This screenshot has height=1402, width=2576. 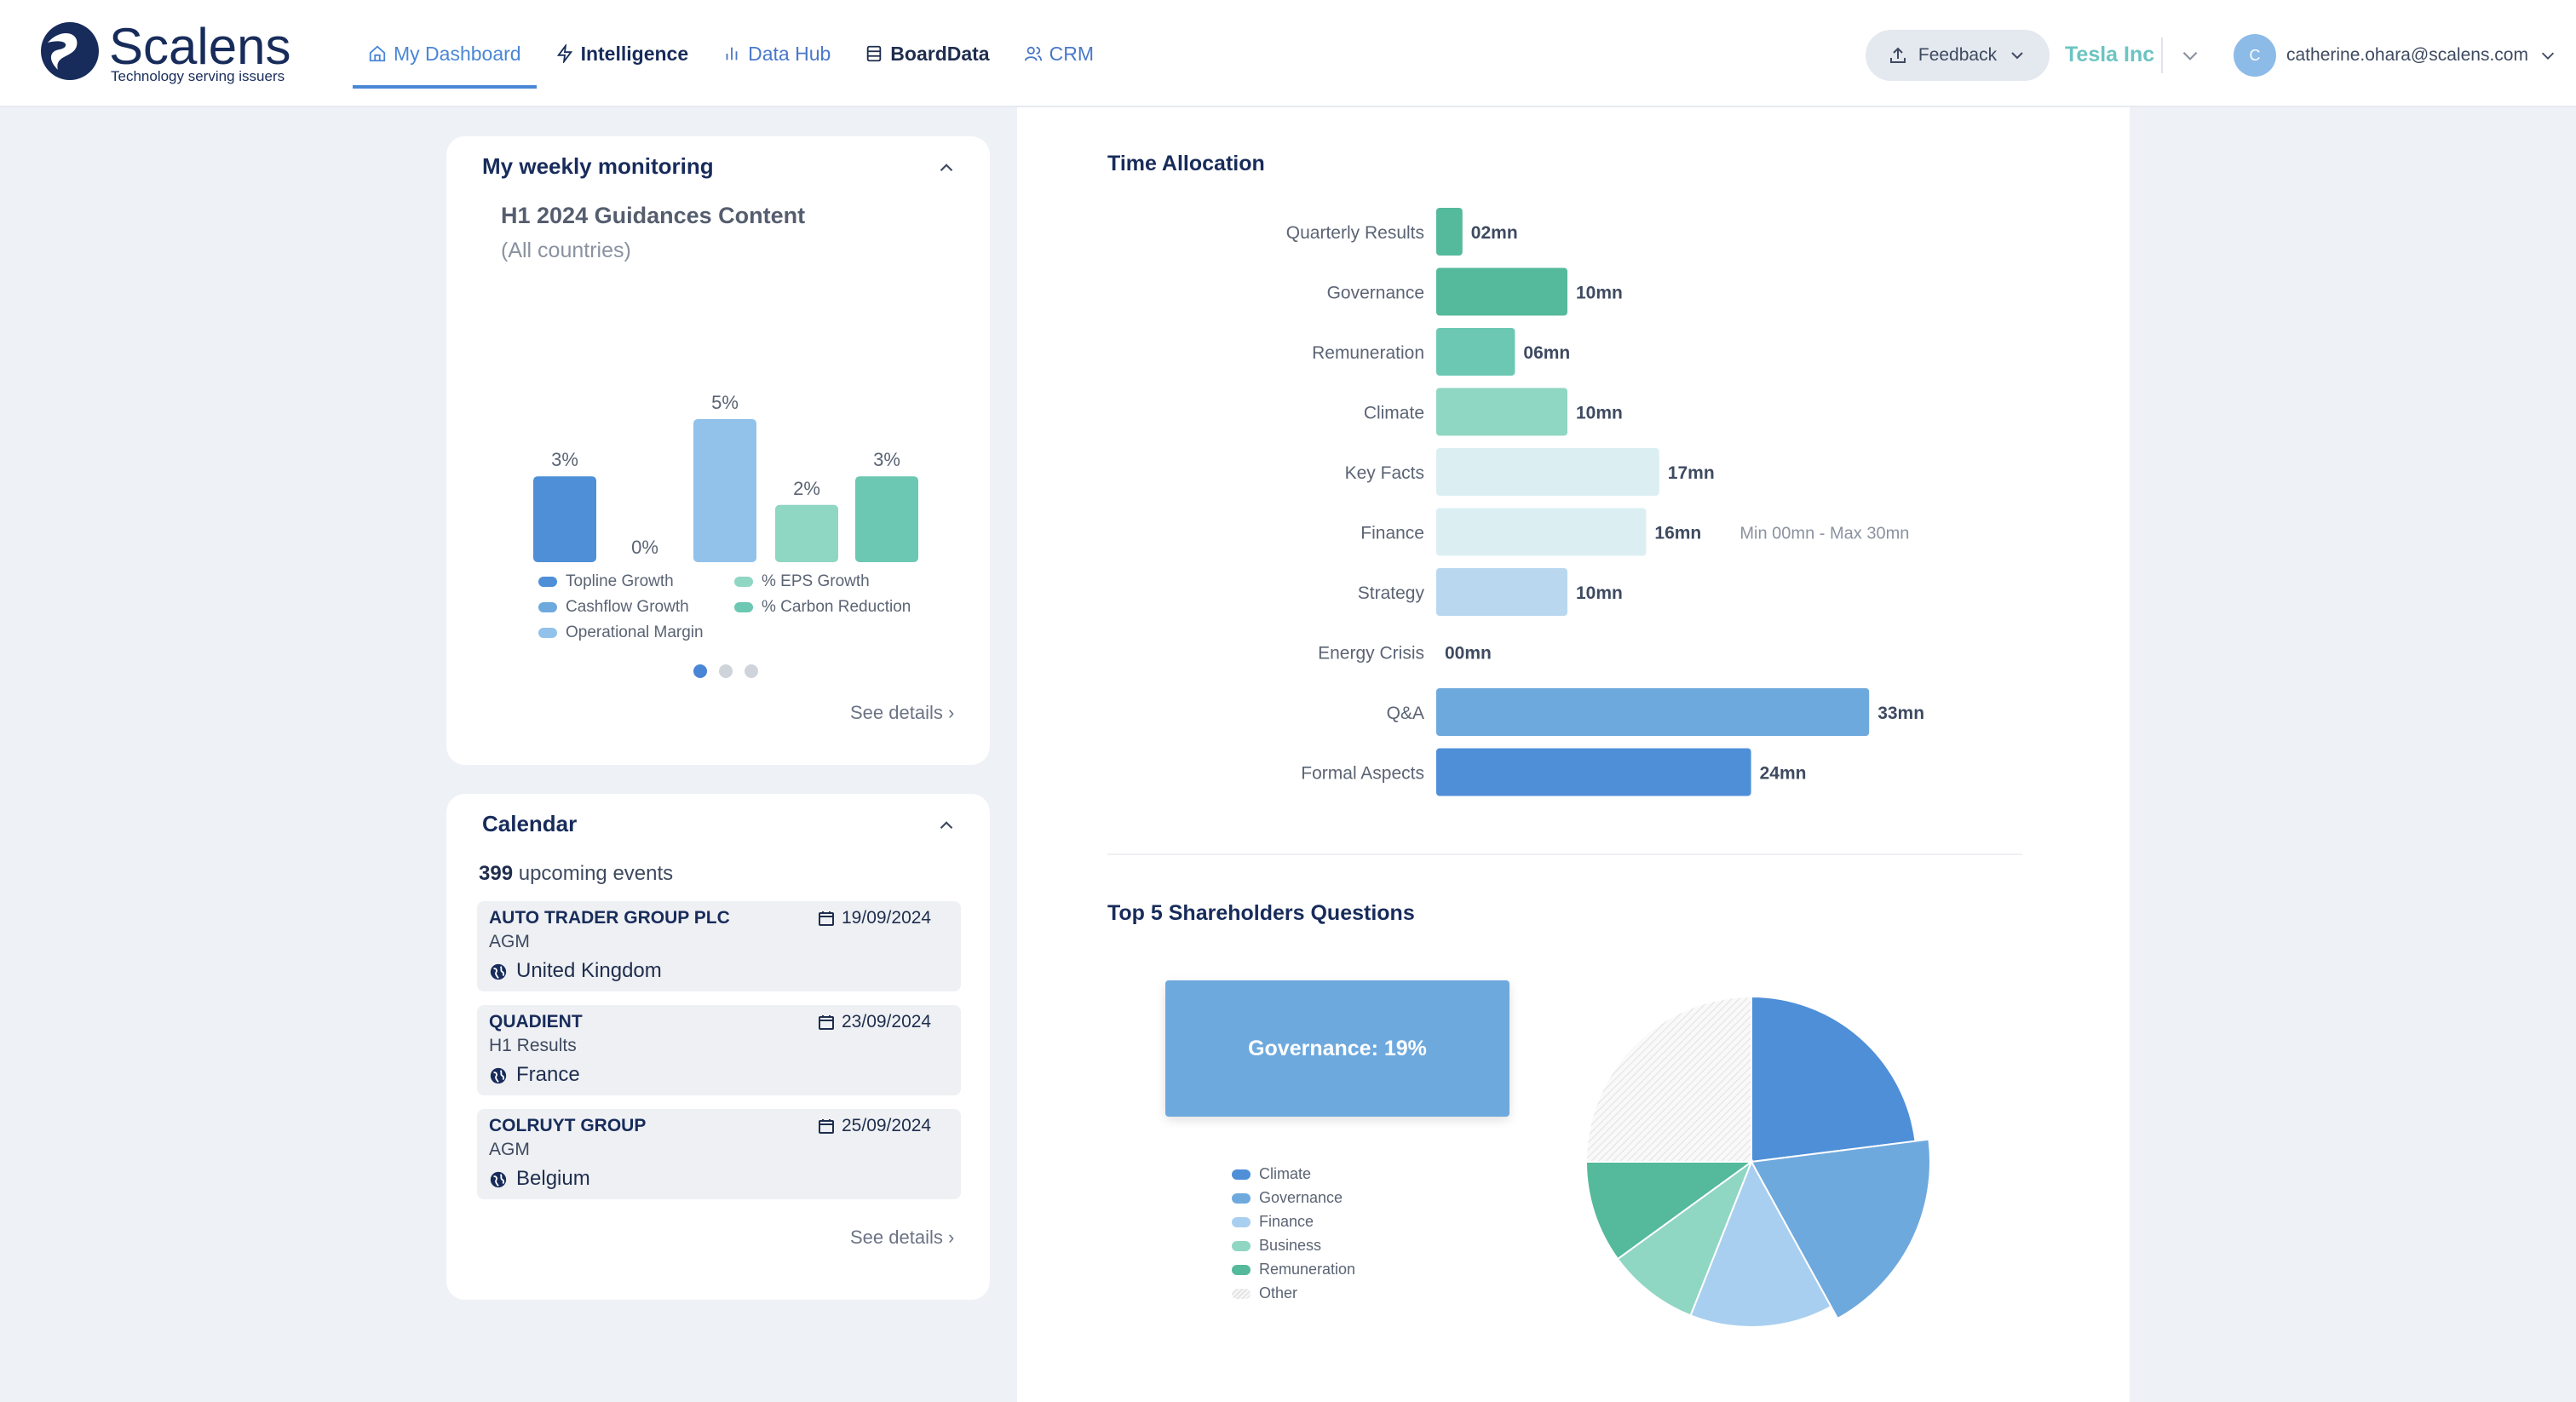 I want to click on legend-item: Business, so click(x=1293, y=1246).